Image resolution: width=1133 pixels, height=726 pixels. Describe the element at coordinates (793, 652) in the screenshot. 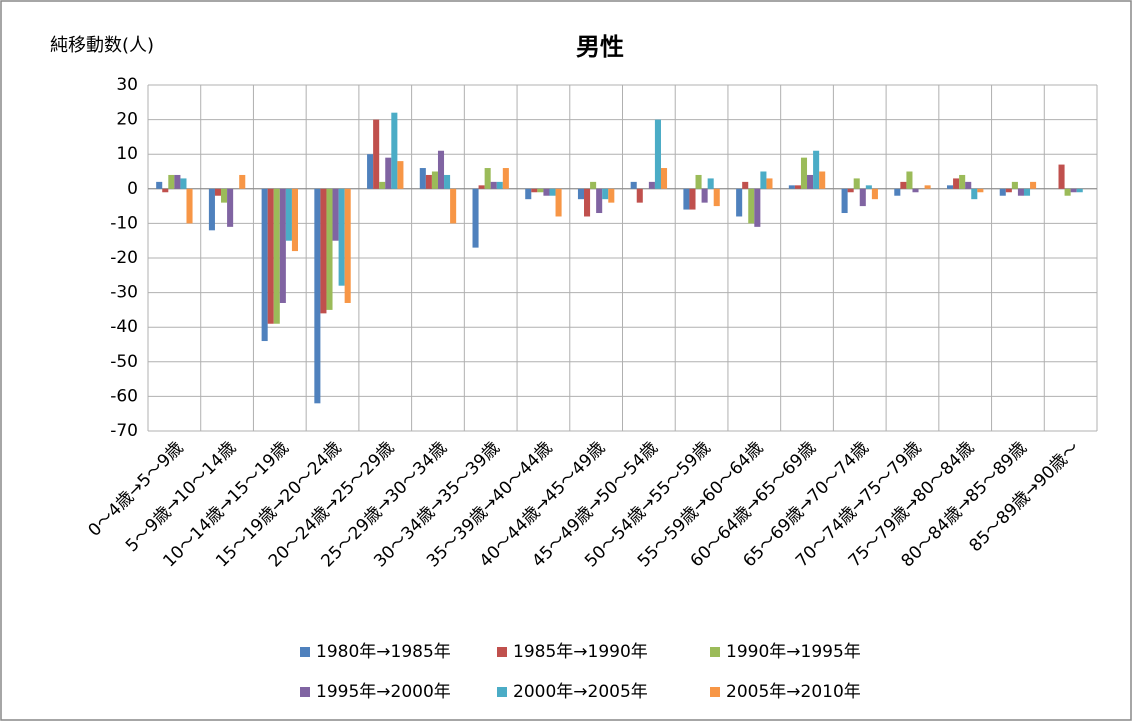

I see `legend-label: 1990年→1995年` at that location.